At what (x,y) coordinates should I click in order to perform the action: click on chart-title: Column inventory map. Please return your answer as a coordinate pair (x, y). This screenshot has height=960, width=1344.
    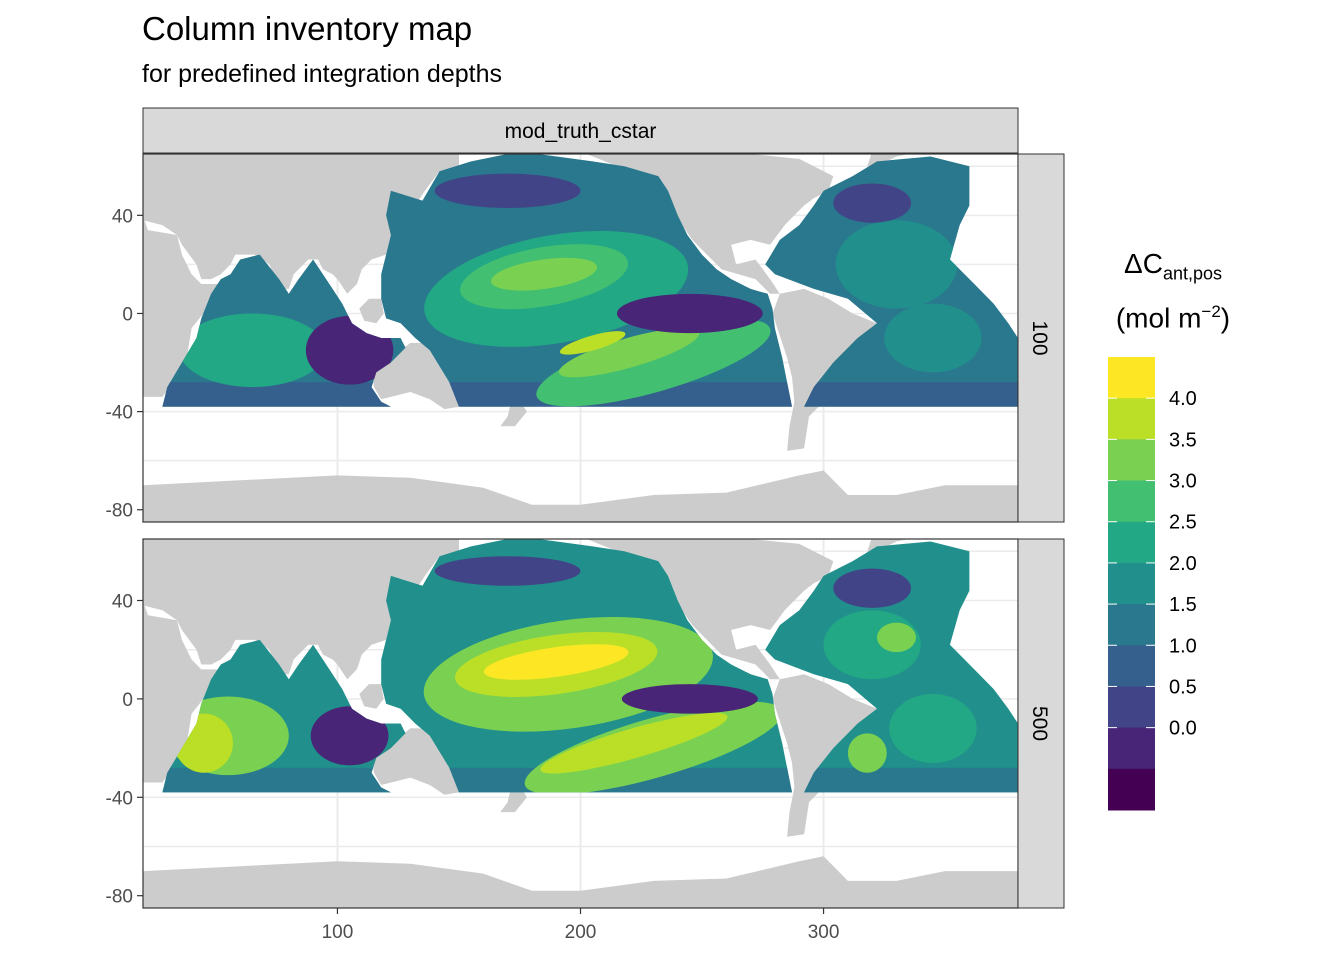
    Looking at the image, I should click on (307, 28).